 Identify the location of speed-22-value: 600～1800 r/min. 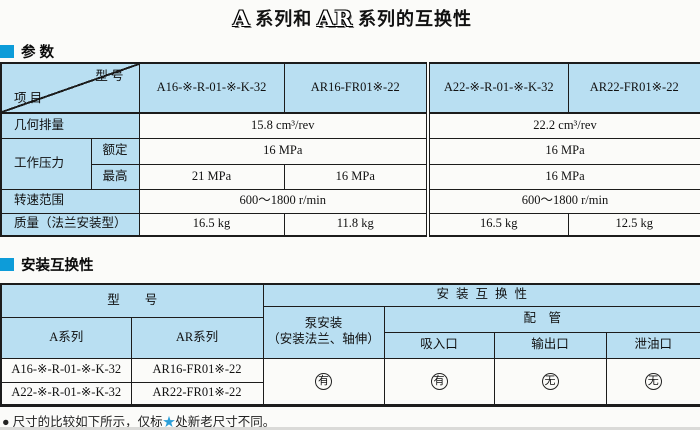
(563, 201).